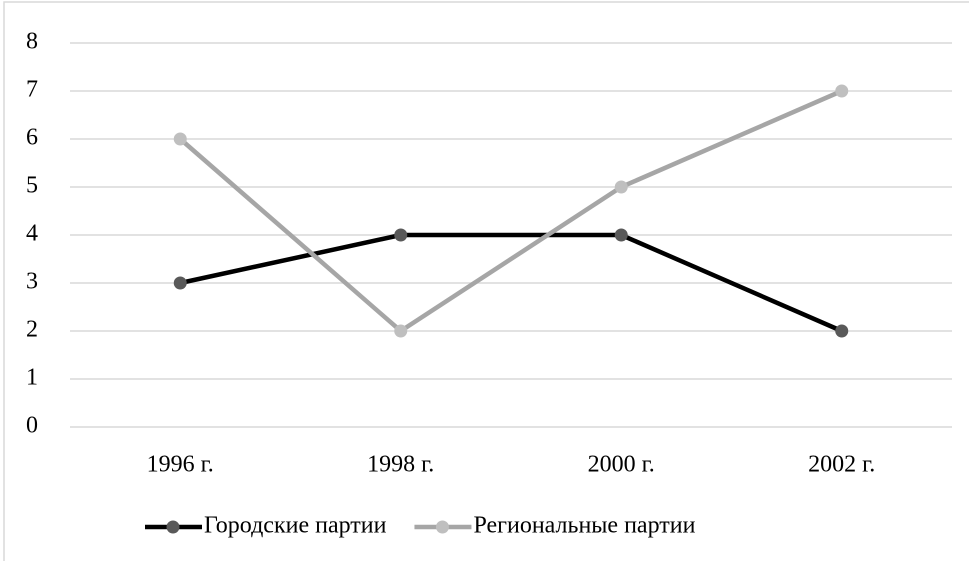 The image size is (969, 561). I want to click on legend-label: Городские партии, so click(295, 526).